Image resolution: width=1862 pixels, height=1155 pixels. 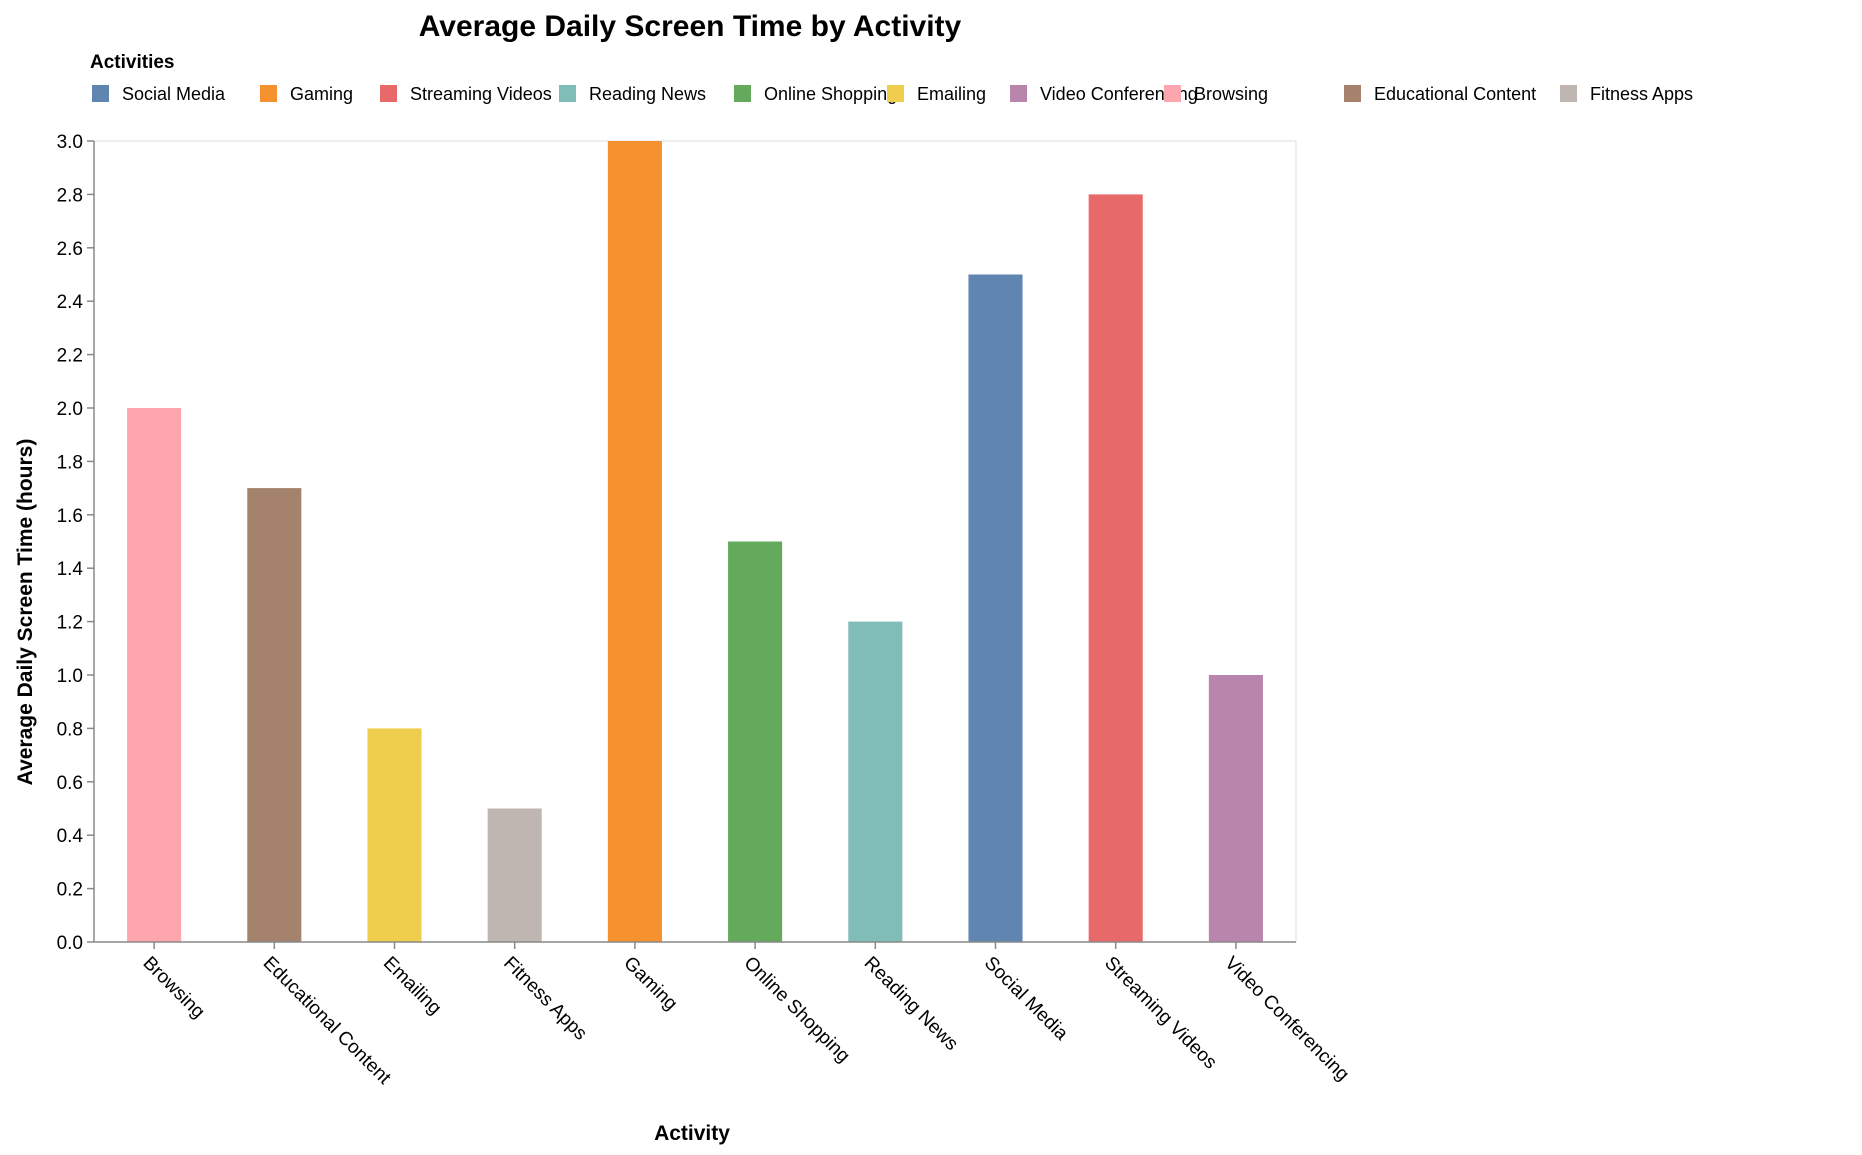 I want to click on y-tick-label: 1.0, so click(x=70, y=676).